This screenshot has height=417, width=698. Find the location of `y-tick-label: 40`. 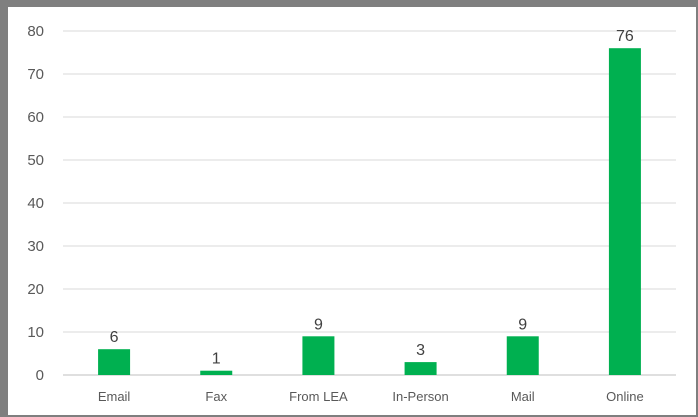

y-tick-label: 40 is located at coordinates (35, 203).